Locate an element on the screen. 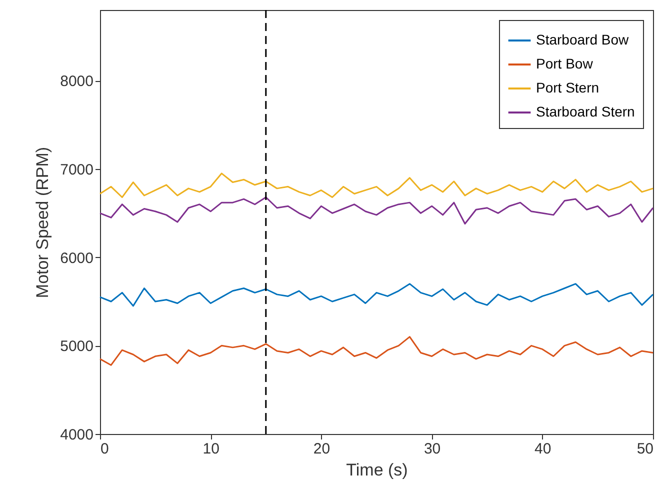 The width and height of the screenshot is (672, 502). y-tick-label: 6000 is located at coordinates (77, 258).